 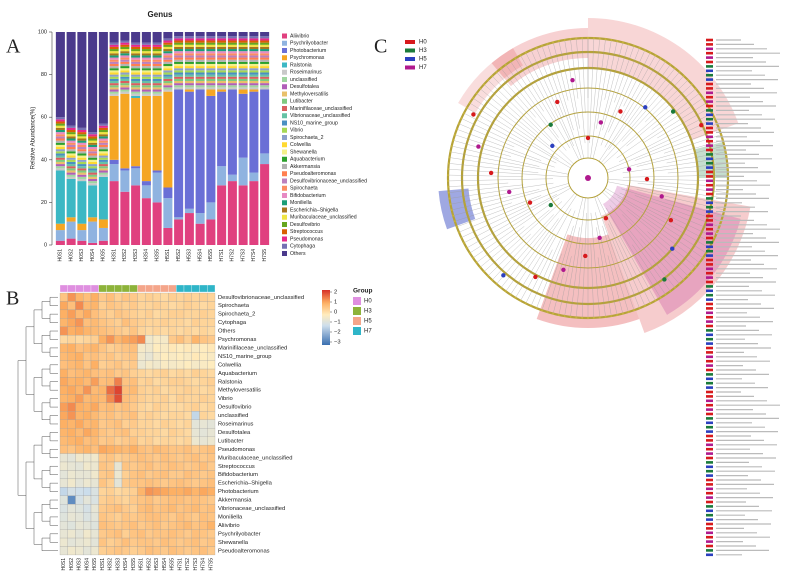 What do you see at coordinates (301, 65) in the screenshot?
I see `legend-label: Ralstonia` at bounding box center [301, 65].